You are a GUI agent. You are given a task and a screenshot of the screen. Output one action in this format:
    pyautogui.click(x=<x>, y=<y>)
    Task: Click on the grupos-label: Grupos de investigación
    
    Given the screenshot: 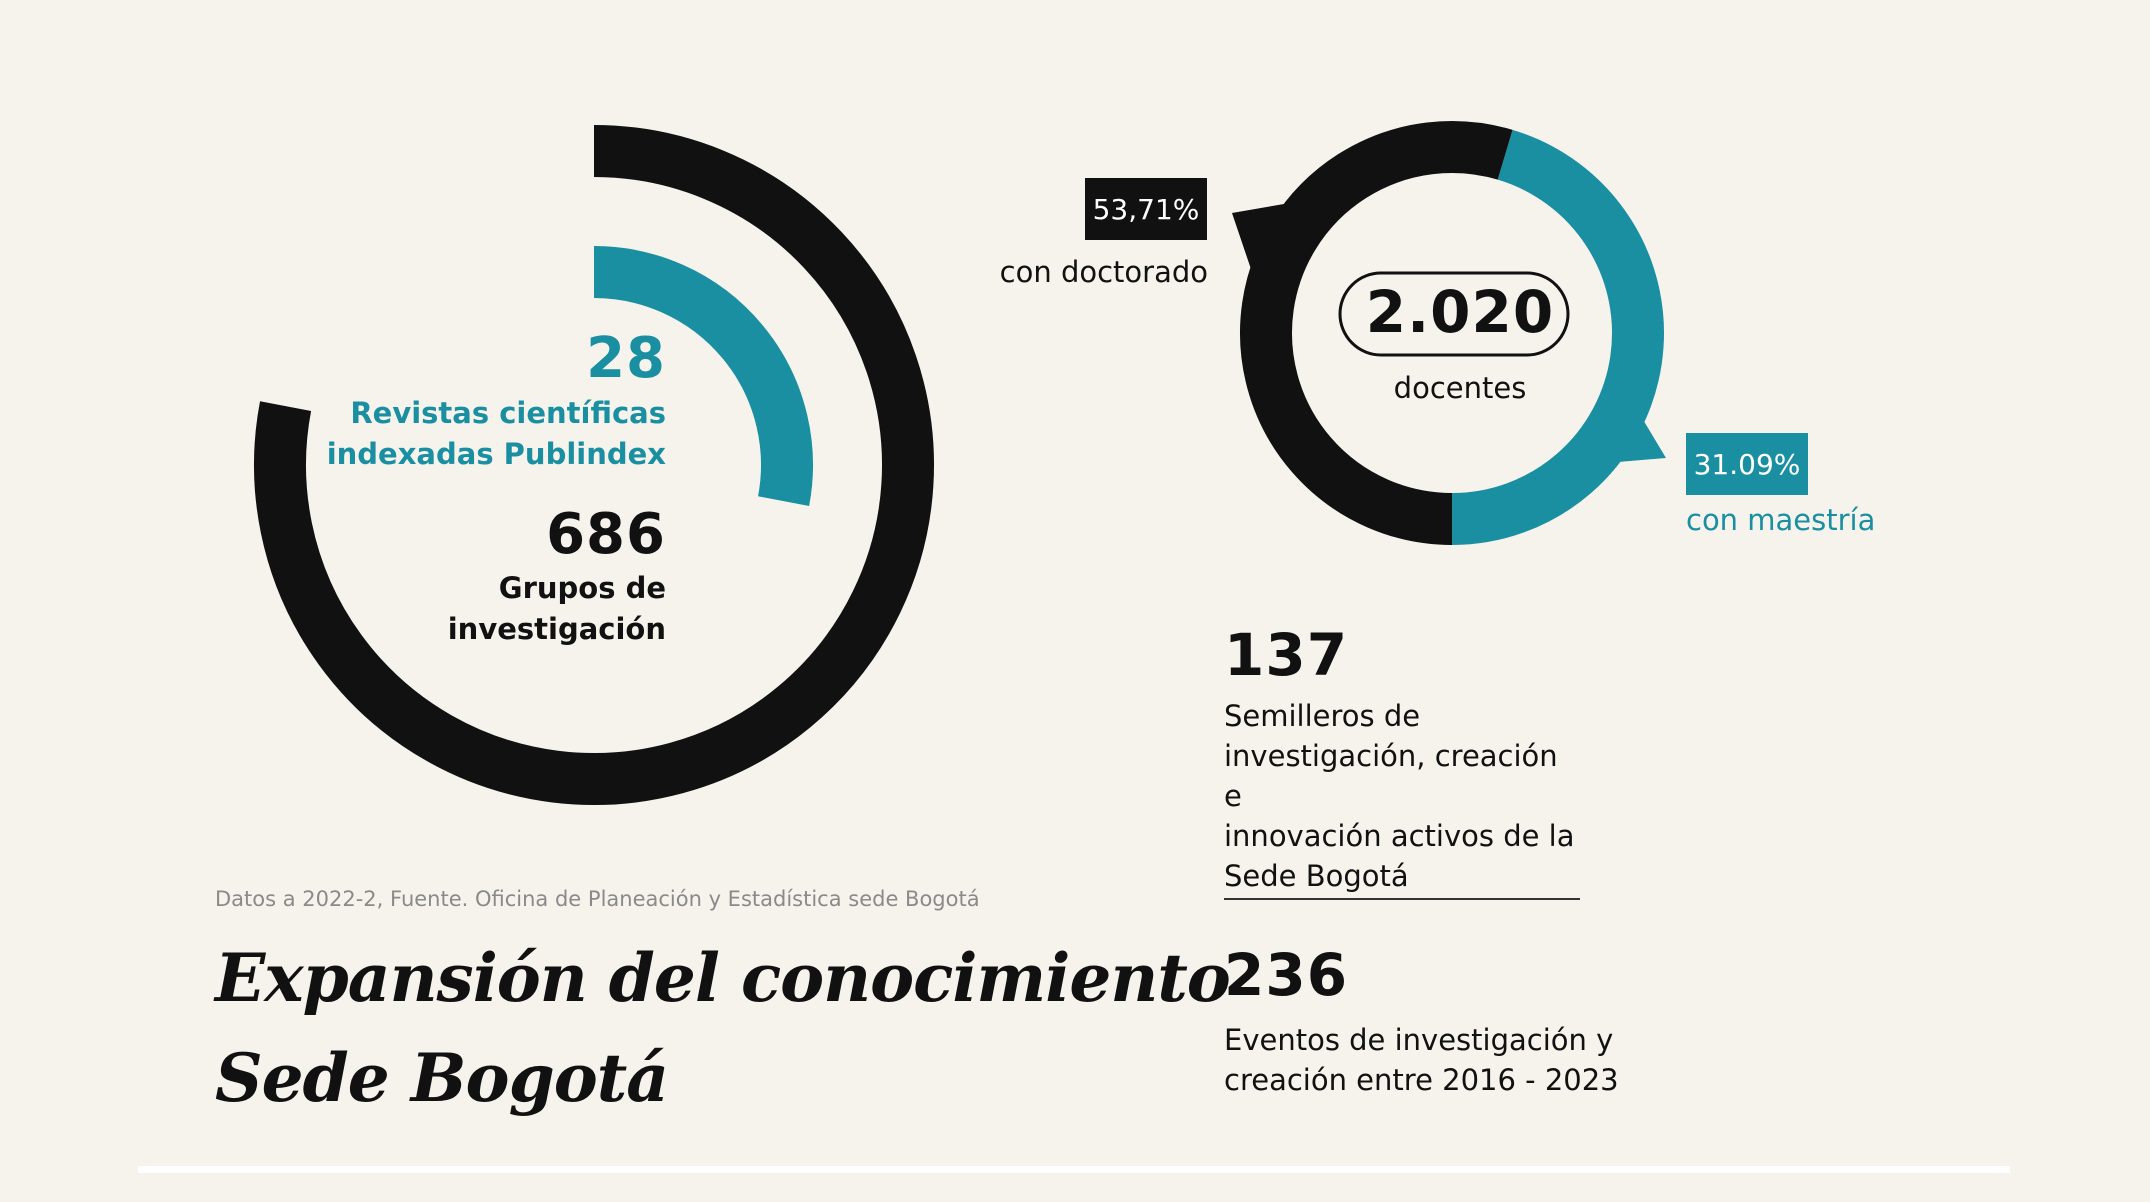 What is the action you would take?
    pyautogui.click(x=523, y=609)
    